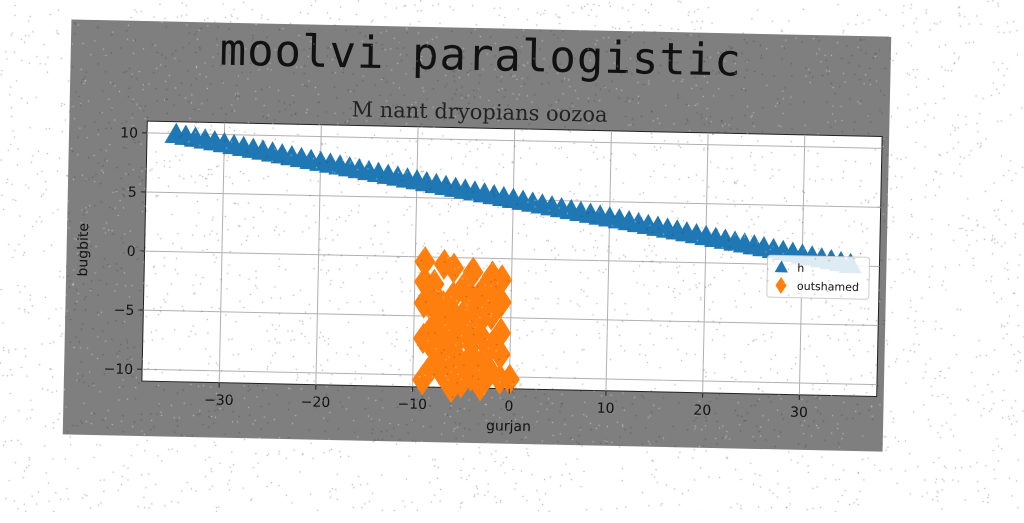  What do you see at coordinates (828, 287) in the screenshot?
I see `legend-label-outshamed: outshamed` at bounding box center [828, 287].